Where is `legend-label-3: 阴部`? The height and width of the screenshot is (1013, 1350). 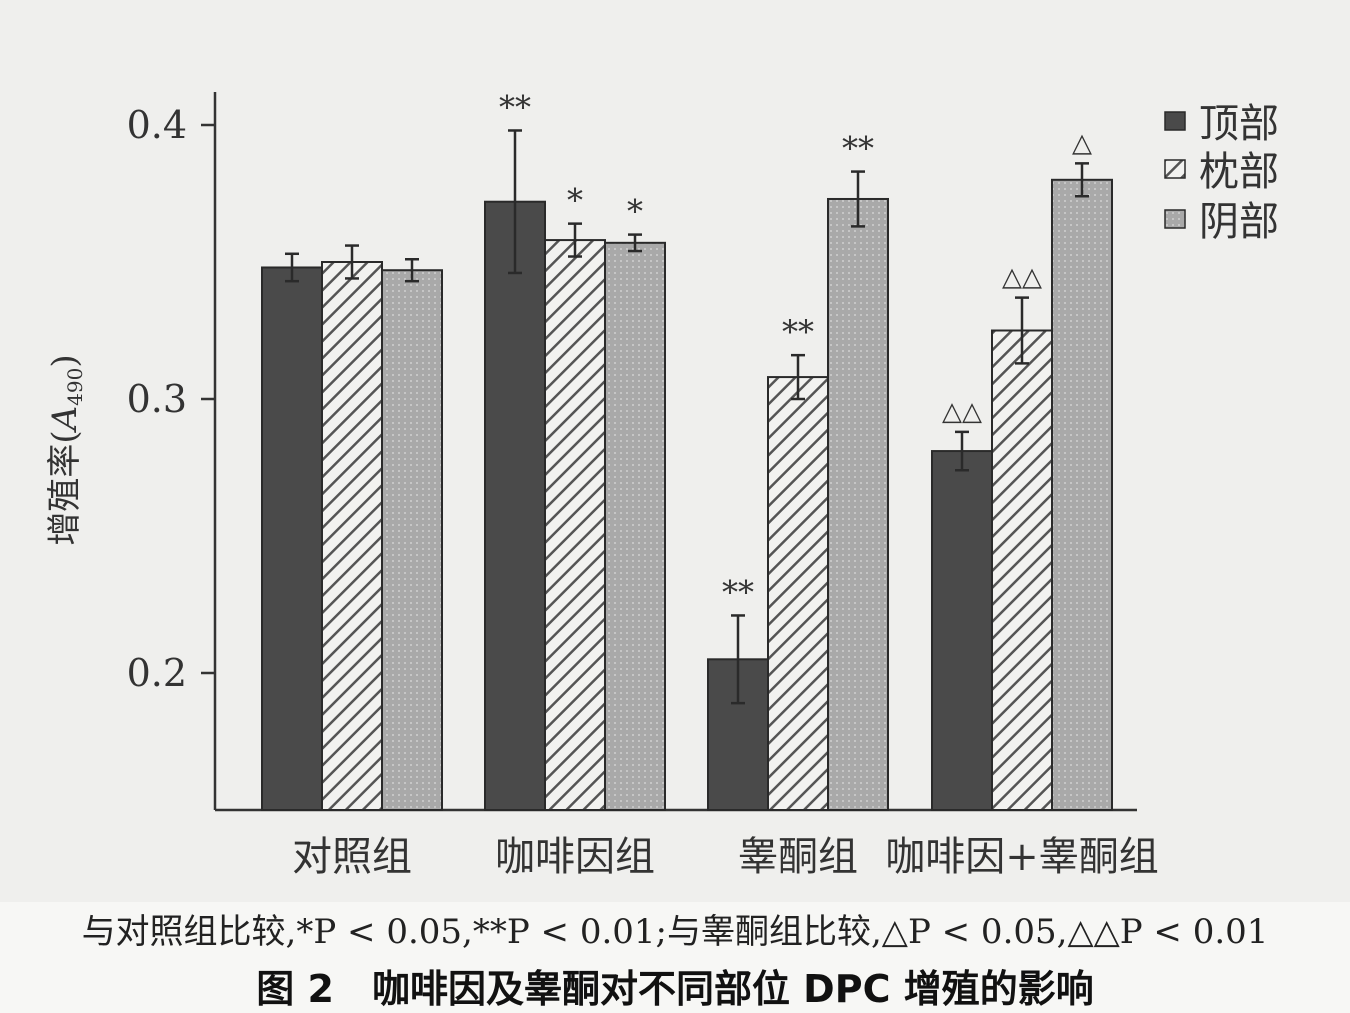 legend-label-3: 阴部 is located at coordinates (1239, 222).